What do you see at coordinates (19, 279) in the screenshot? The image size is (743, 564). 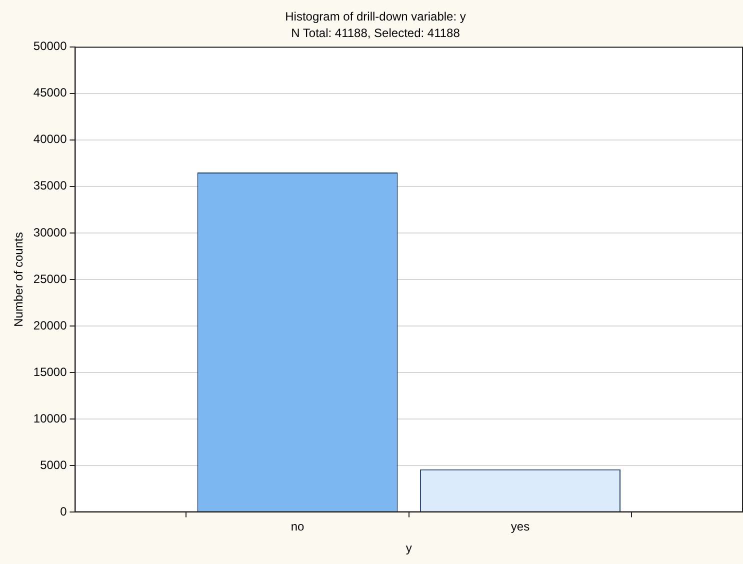 I see `y-axis-title: Number of counts` at bounding box center [19, 279].